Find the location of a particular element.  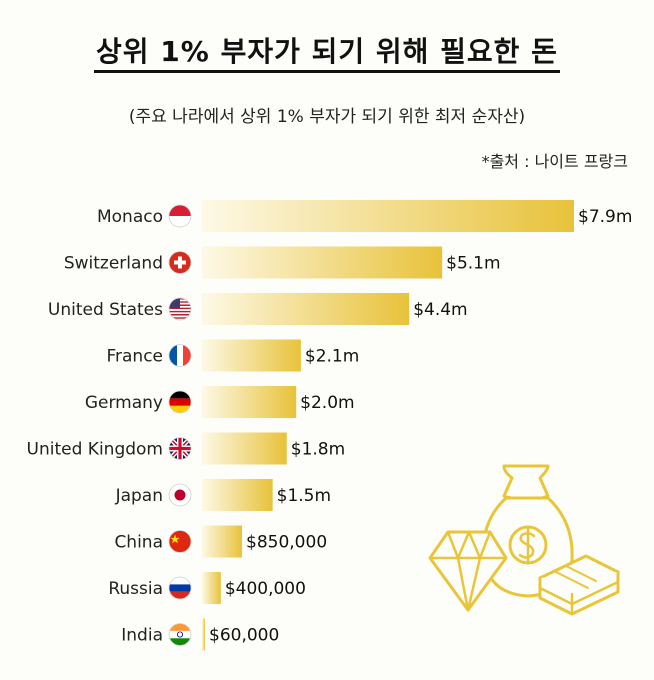

source-note: *출처 : 나이트 프랑크 is located at coordinates (554, 161).